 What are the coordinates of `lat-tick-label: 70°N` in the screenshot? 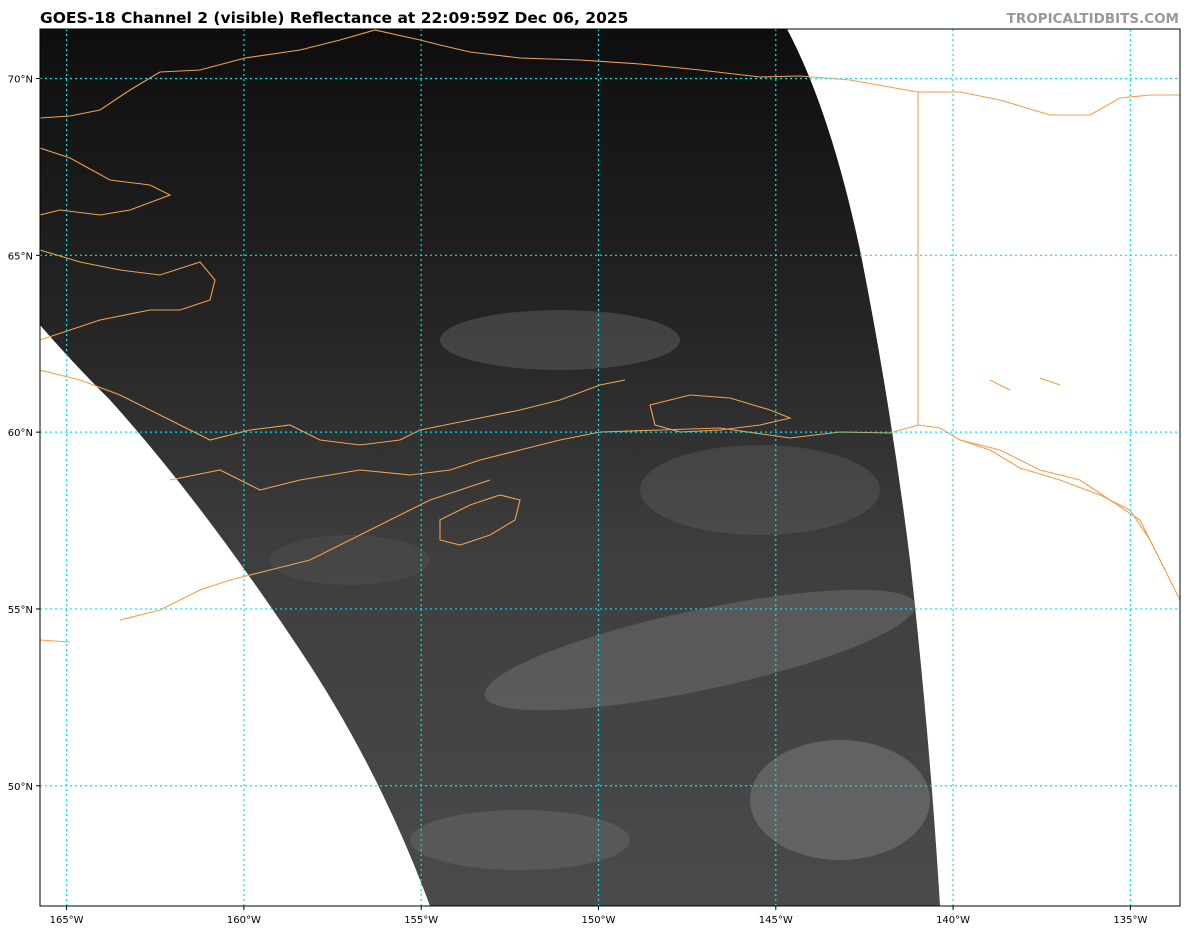 It's located at (20, 80).